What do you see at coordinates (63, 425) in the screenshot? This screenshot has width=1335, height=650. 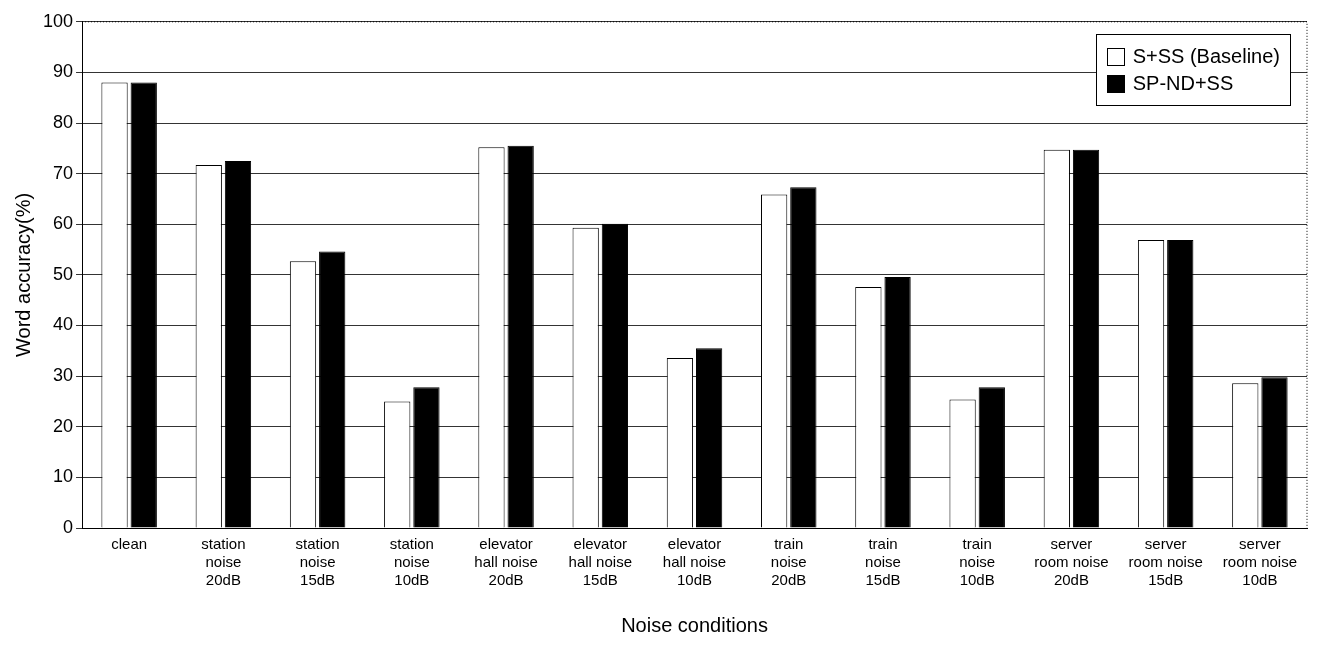 I see `y-tick-label: 20` at bounding box center [63, 425].